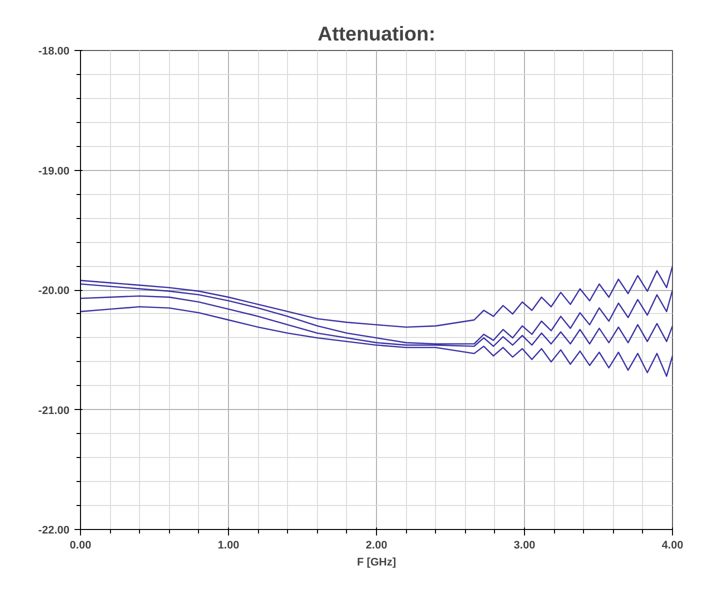 This screenshot has width=722, height=589. What do you see at coordinates (54, 410) in the screenshot?
I see `y-tick-label: -21.00` at bounding box center [54, 410].